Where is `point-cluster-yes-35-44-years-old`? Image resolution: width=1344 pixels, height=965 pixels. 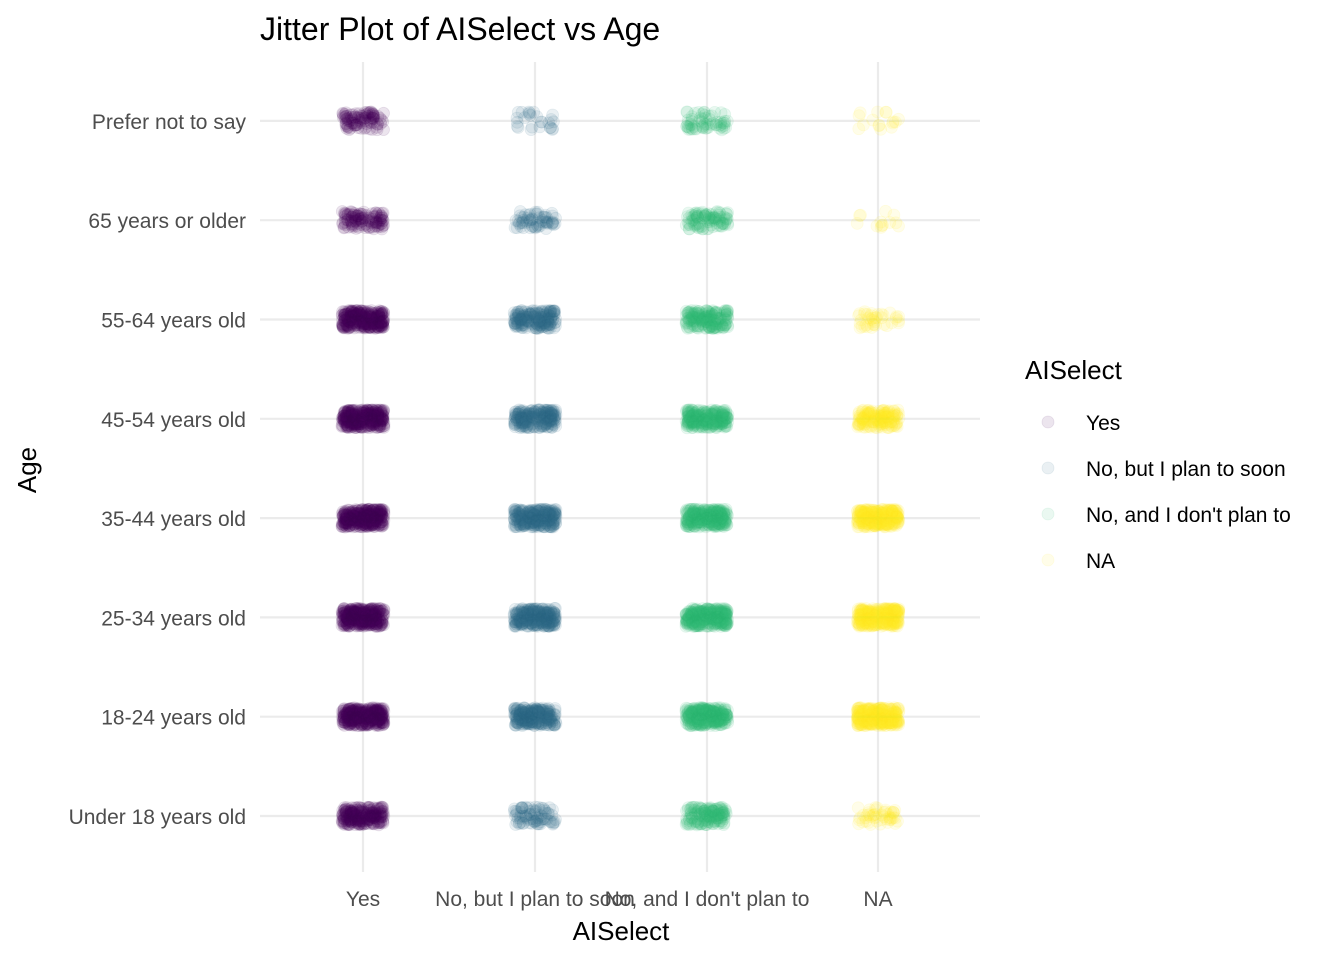 point-cluster-yes-35-44-years-old is located at coordinates (363, 518).